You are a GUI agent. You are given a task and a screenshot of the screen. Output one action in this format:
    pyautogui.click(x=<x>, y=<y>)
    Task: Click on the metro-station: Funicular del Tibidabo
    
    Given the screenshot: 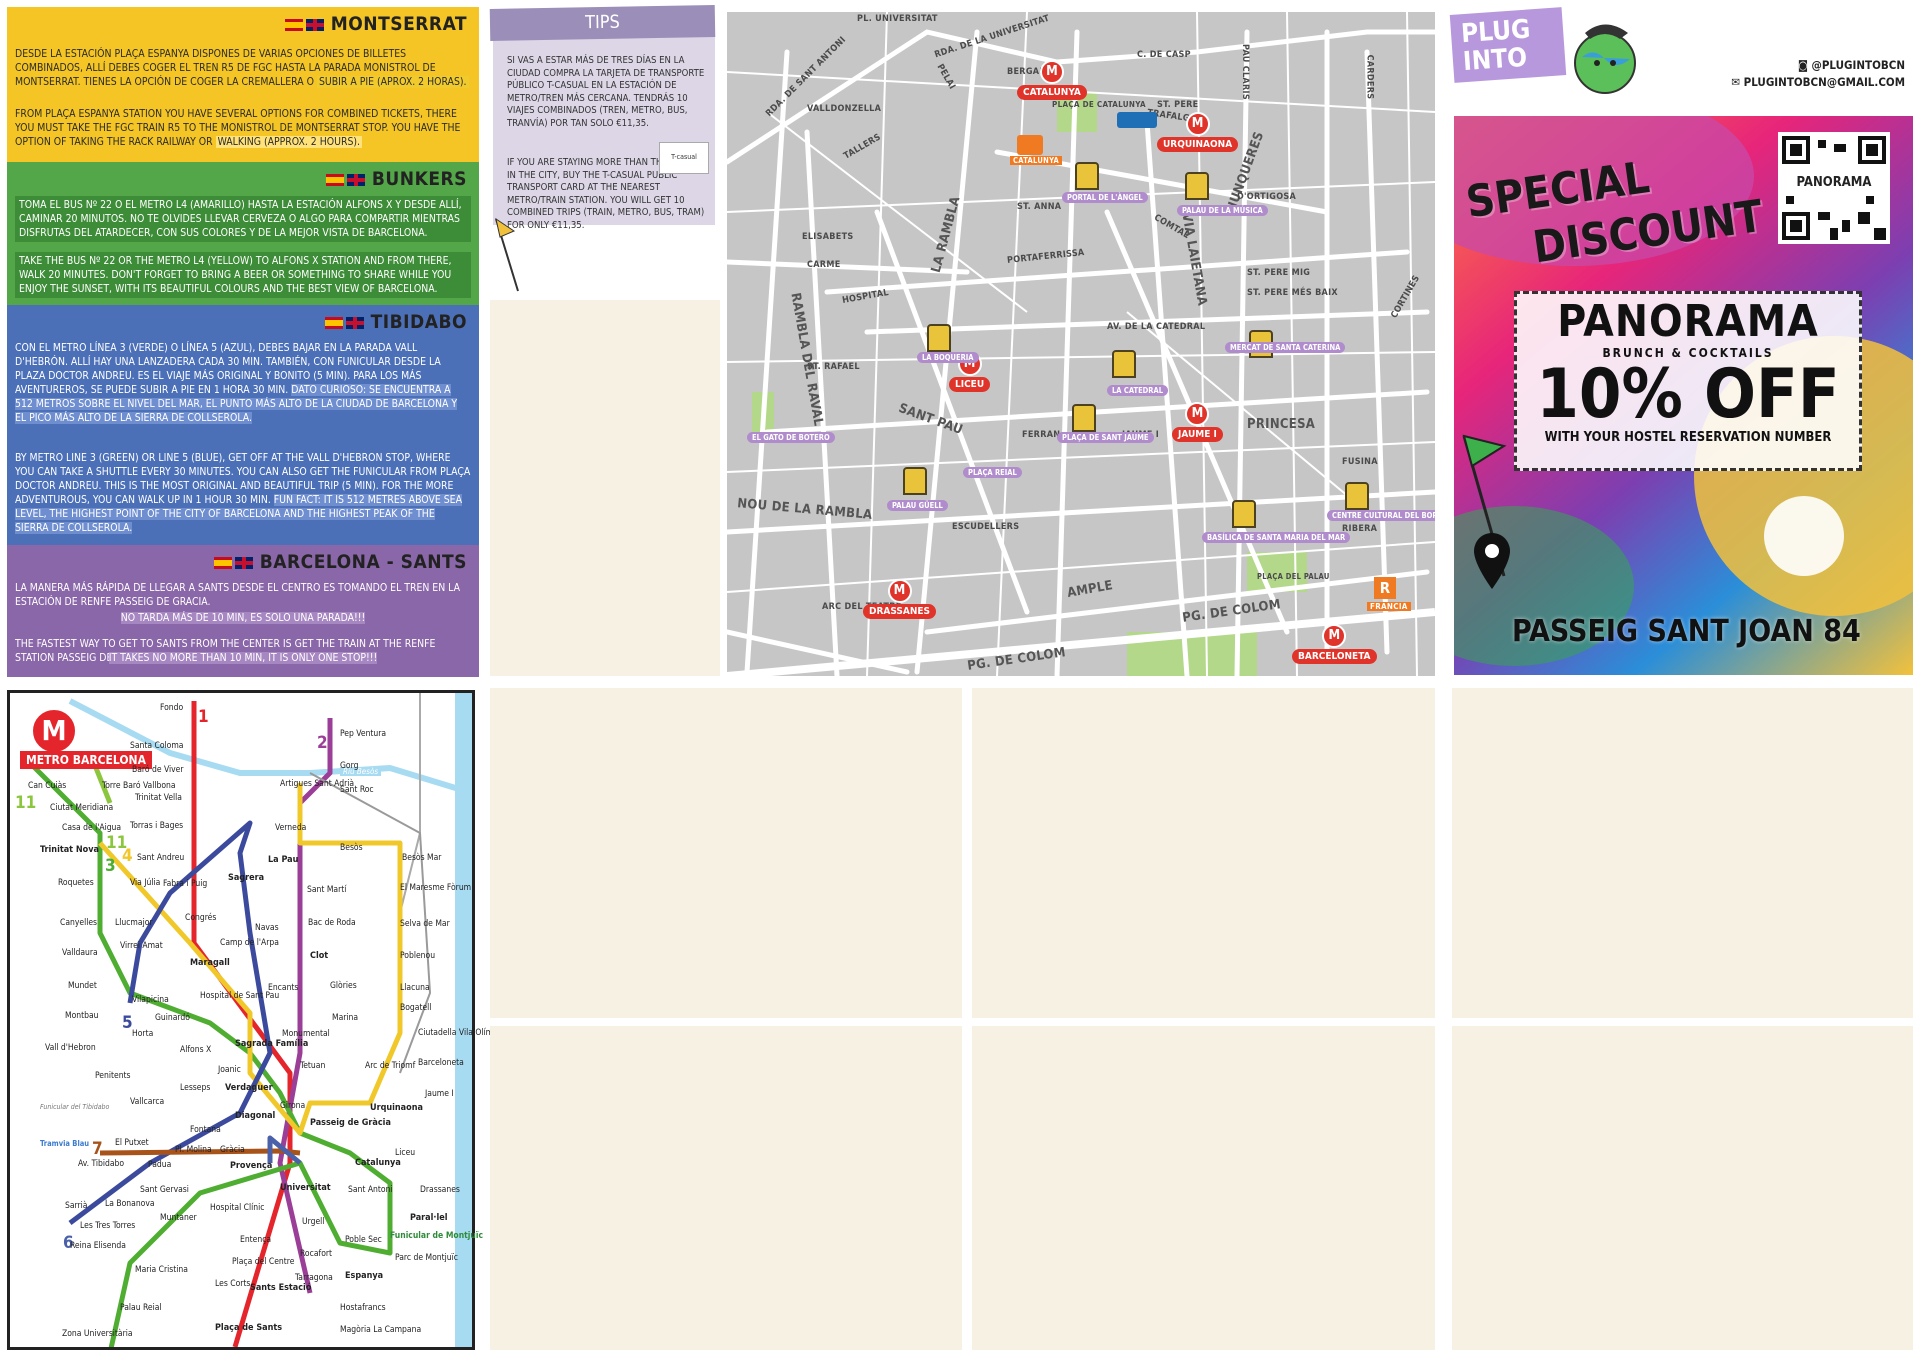 What is the action you would take?
    pyautogui.click(x=75, y=1107)
    